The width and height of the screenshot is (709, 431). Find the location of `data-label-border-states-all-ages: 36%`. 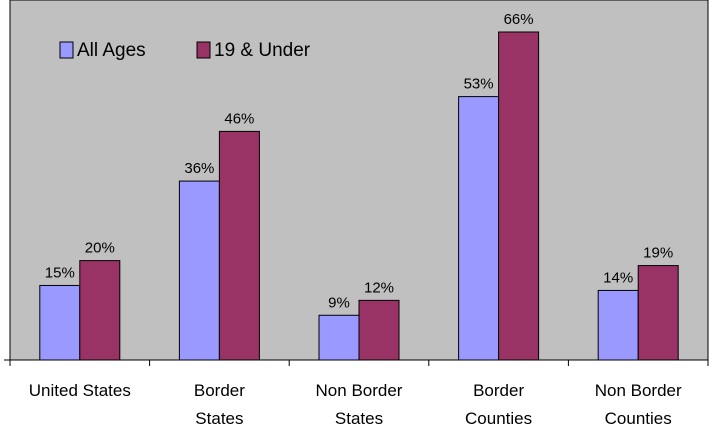

data-label-border-states-all-ages: 36% is located at coordinates (199, 168).